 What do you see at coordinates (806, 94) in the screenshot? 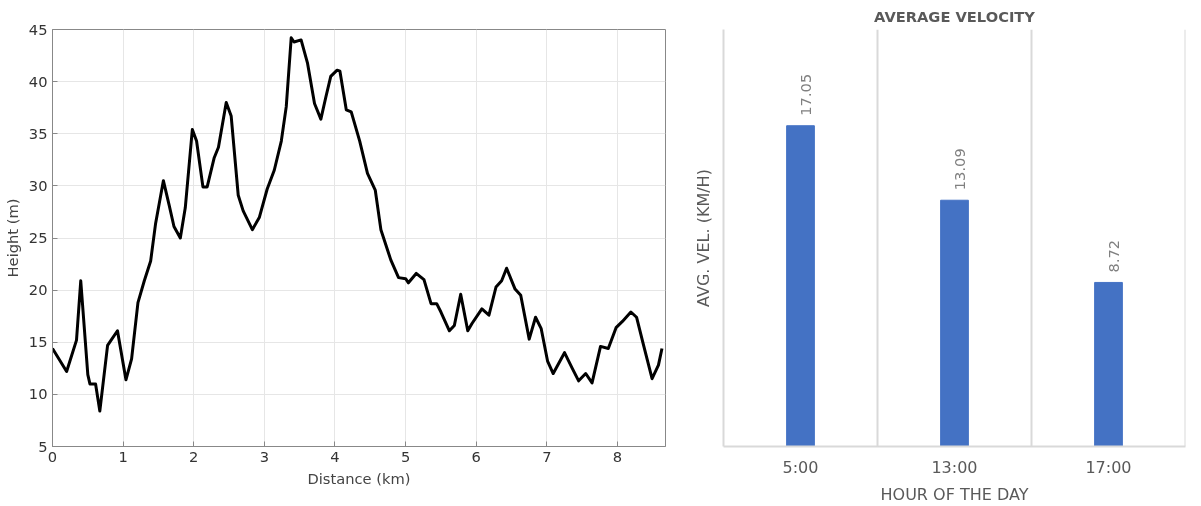
I see `data-label: 17.05` at bounding box center [806, 94].